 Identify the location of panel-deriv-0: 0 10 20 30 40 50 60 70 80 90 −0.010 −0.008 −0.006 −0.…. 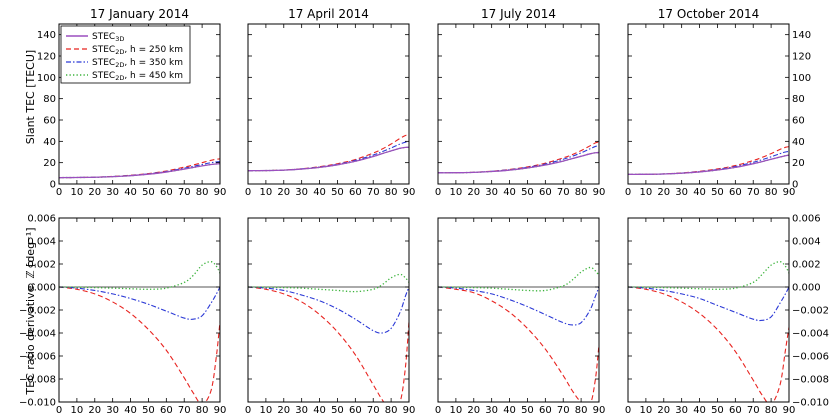
(122, 314).